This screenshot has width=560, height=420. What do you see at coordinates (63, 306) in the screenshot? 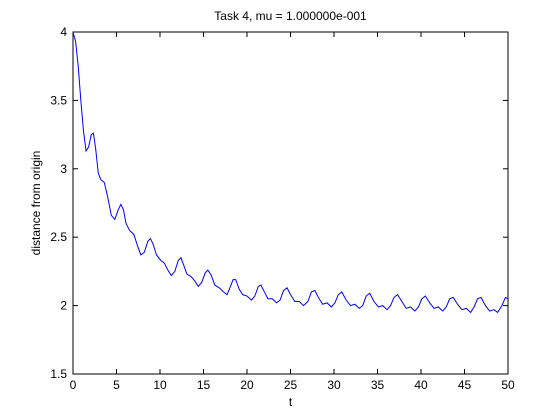
I see `y-tick-label: 2` at bounding box center [63, 306].